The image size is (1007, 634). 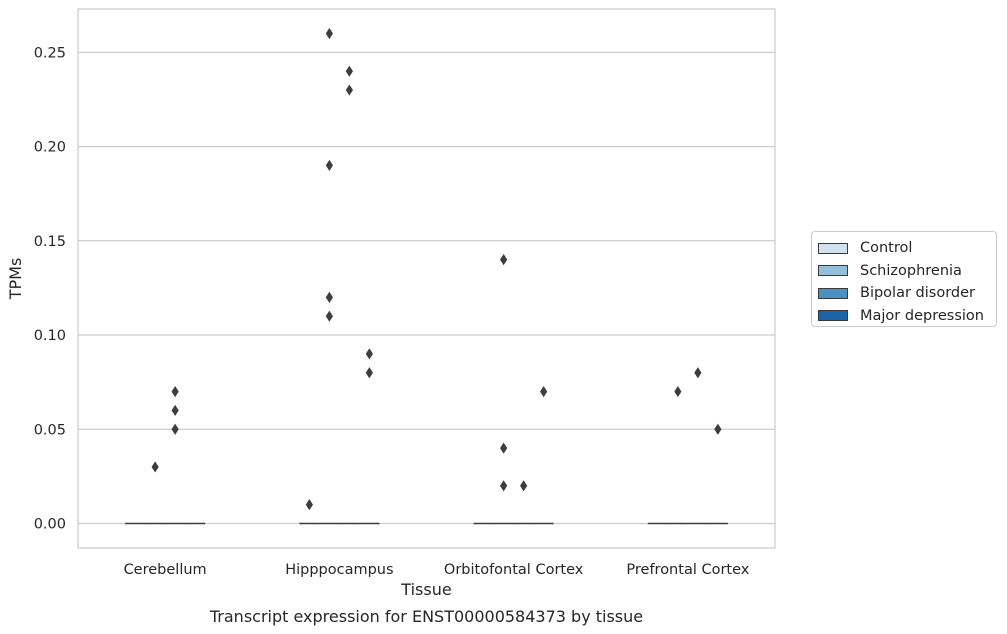 What do you see at coordinates (50, 148) in the screenshot?
I see `y-tick-label: 0.20` at bounding box center [50, 148].